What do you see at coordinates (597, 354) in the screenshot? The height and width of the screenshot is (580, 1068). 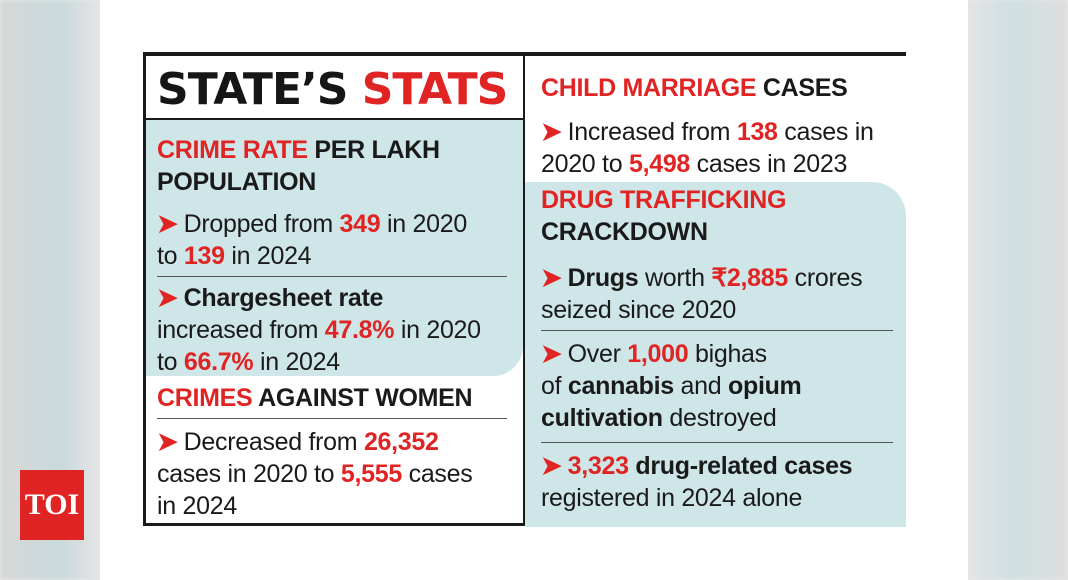 I see `text: Over` at bounding box center [597, 354].